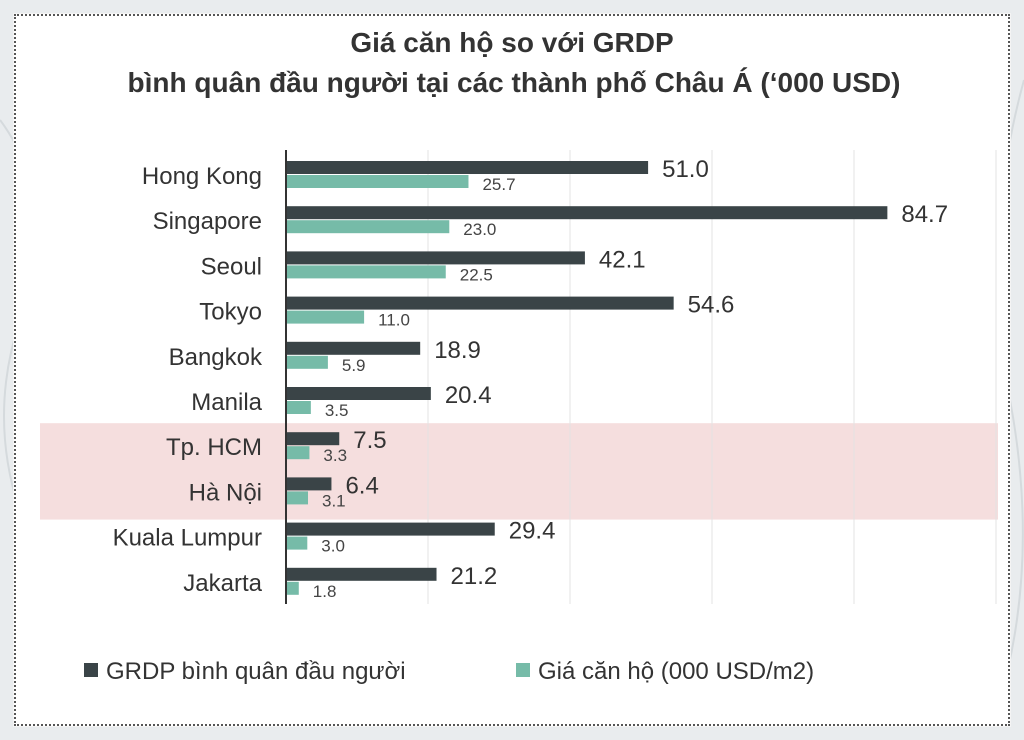  Describe the element at coordinates (226, 402) in the screenshot. I see `category-label: Manila` at that location.